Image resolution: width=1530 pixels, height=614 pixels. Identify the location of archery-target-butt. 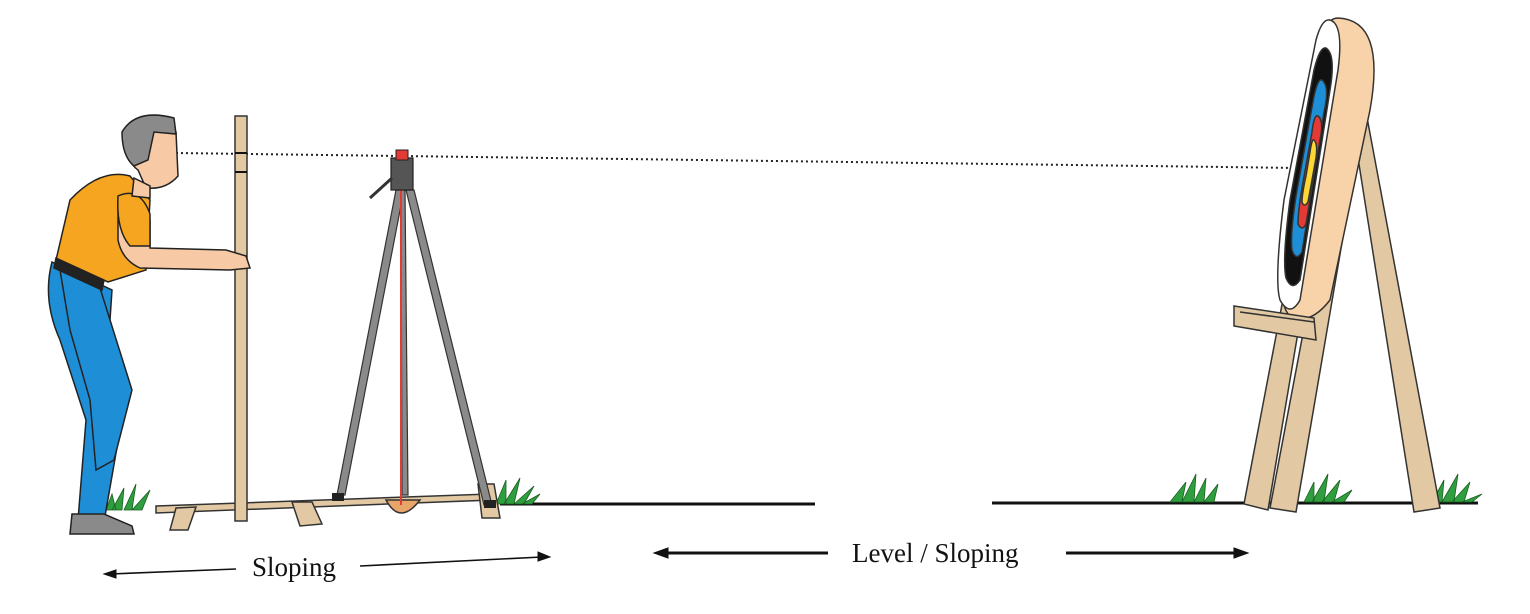
(1337, 265).